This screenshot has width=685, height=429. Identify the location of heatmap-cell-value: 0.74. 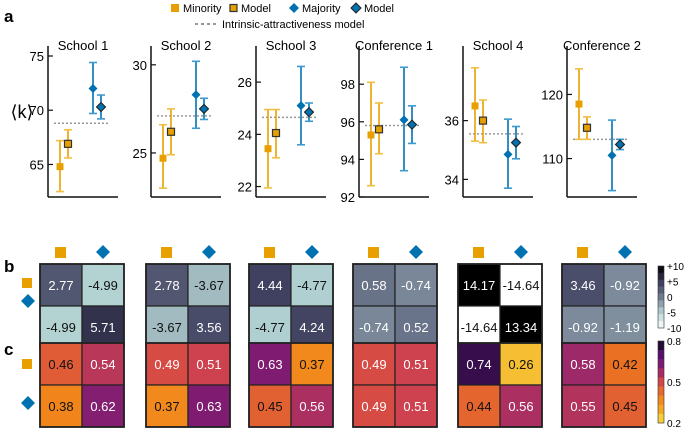
(478, 364).